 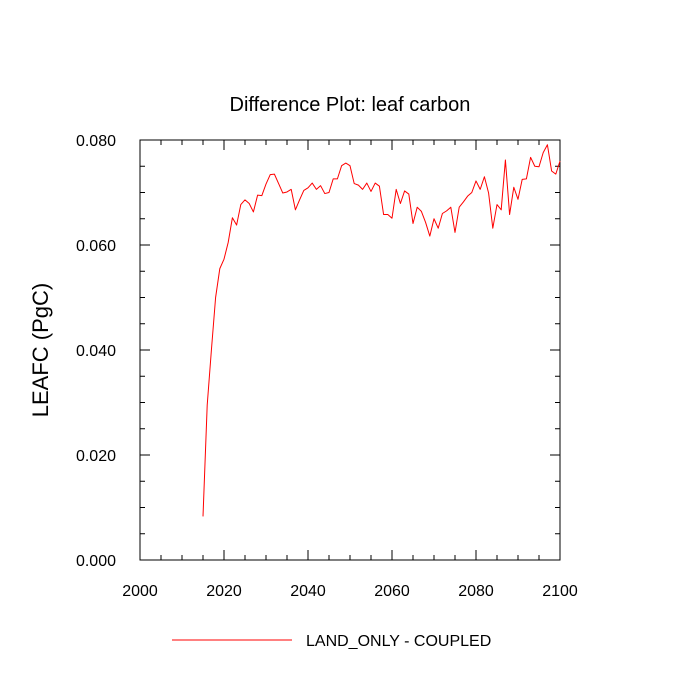 What do you see at coordinates (392, 591) in the screenshot?
I see `x-tick-label: 2060` at bounding box center [392, 591].